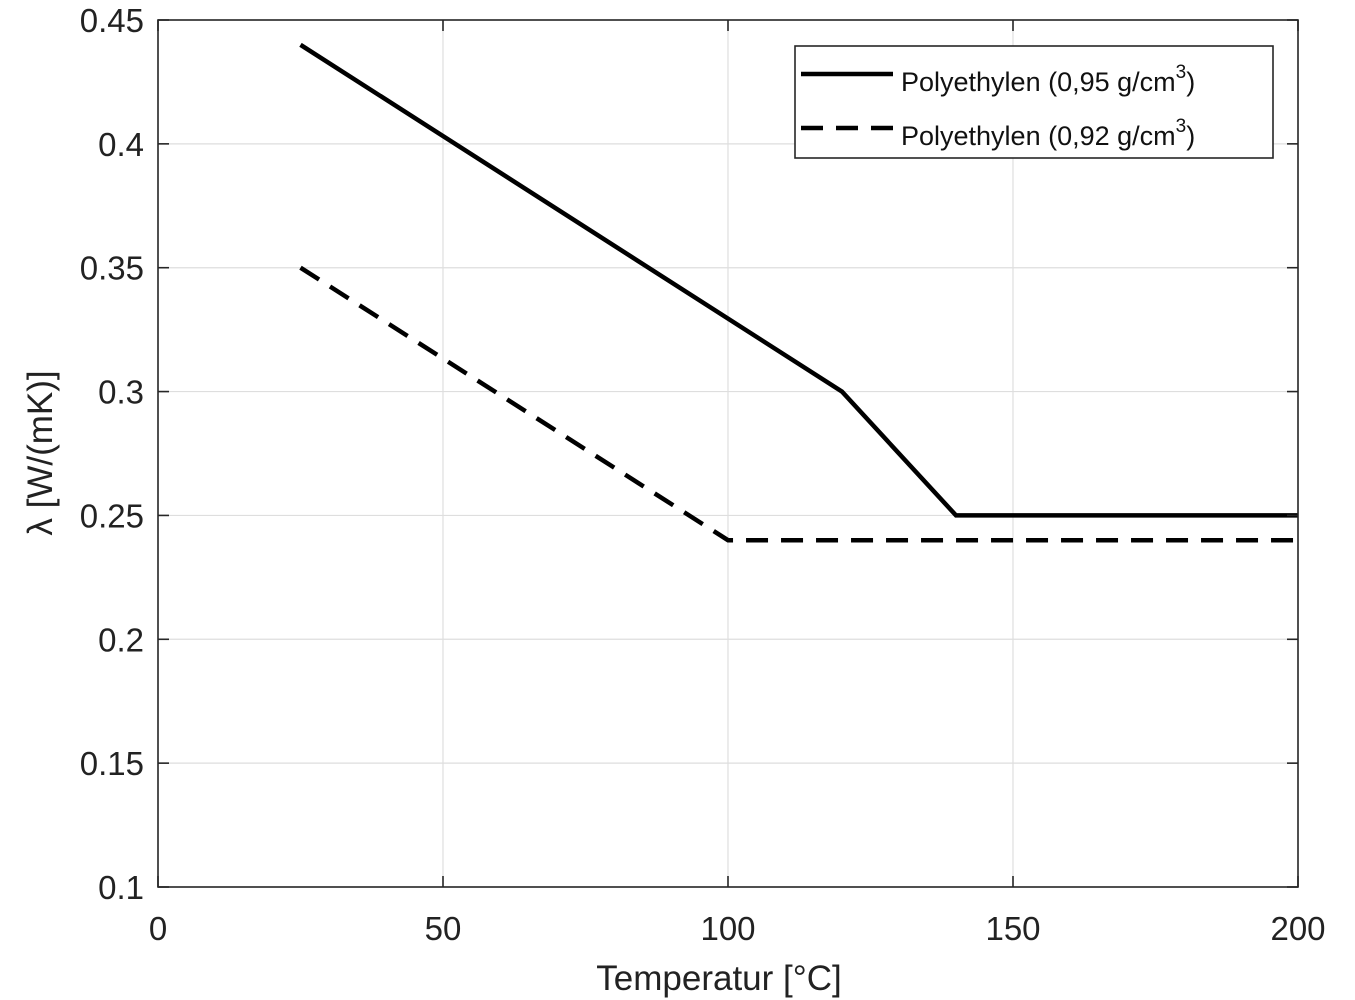 The image size is (1355, 1000). I want to click on y-tick-label: 0.3, so click(121, 392).